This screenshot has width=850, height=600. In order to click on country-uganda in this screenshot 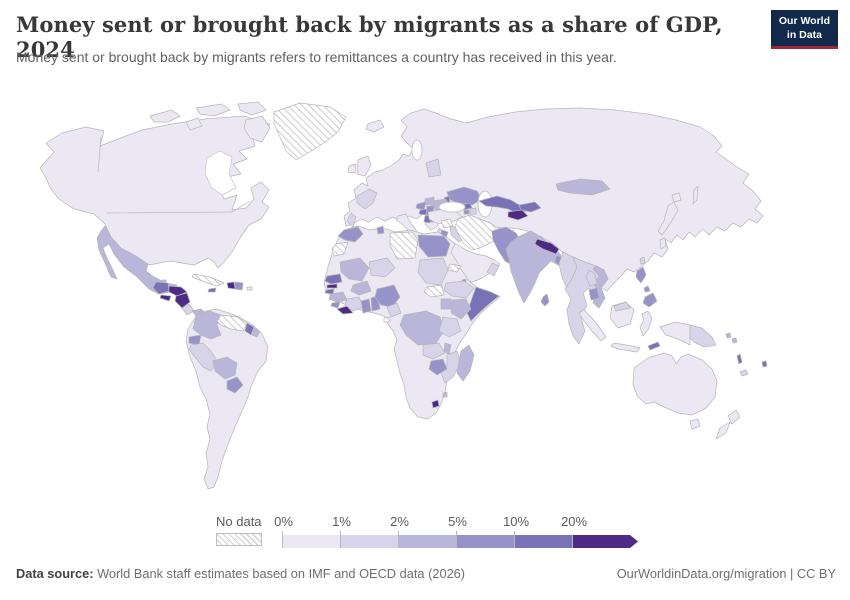, I will do `click(446, 304)`.